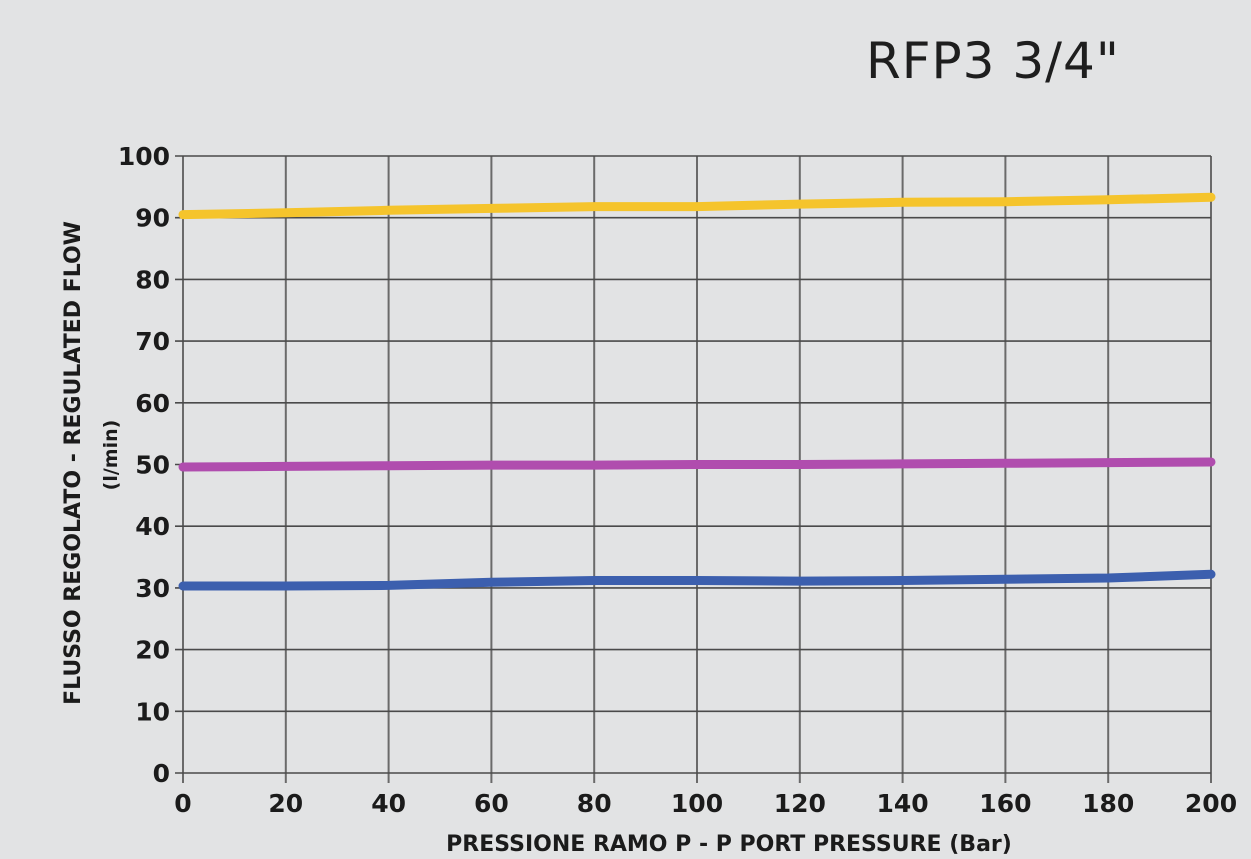  I want to click on x-tick-label: 140, so click(903, 803).